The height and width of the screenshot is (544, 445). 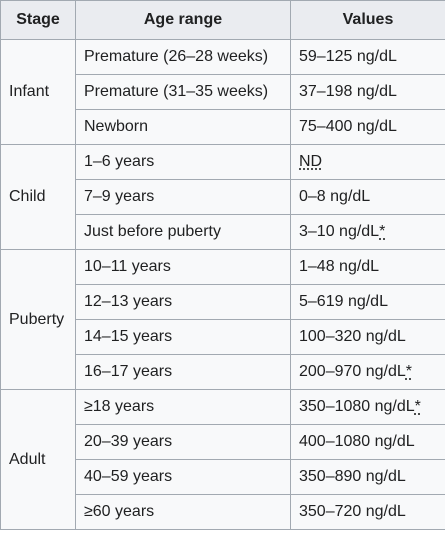 I want to click on value-text: 59–125 ng/dL, so click(x=348, y=56).